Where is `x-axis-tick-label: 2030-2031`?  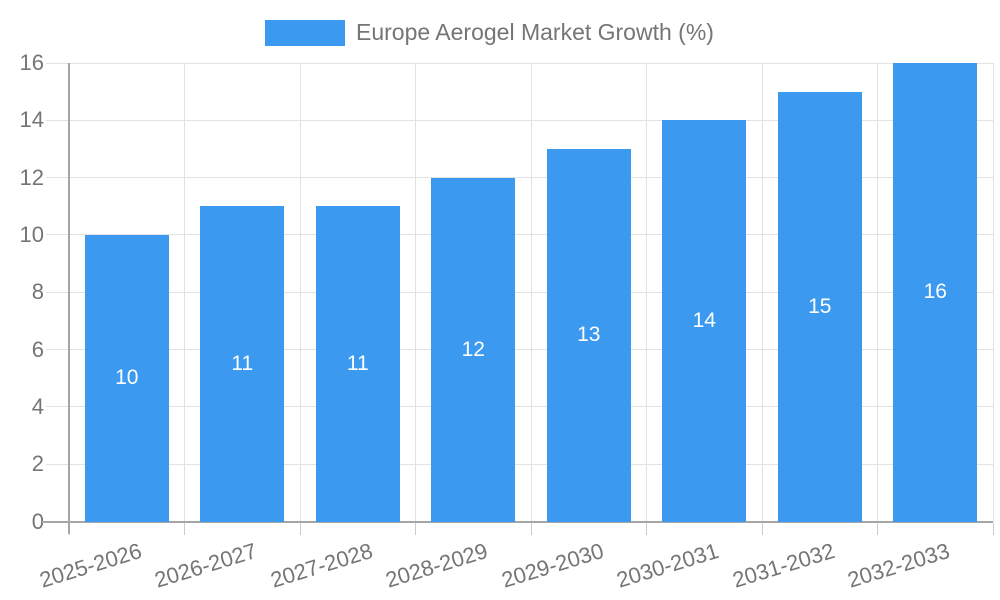 x-axis-tick-label: 2030-2031 is located at coordinates (667, 565).